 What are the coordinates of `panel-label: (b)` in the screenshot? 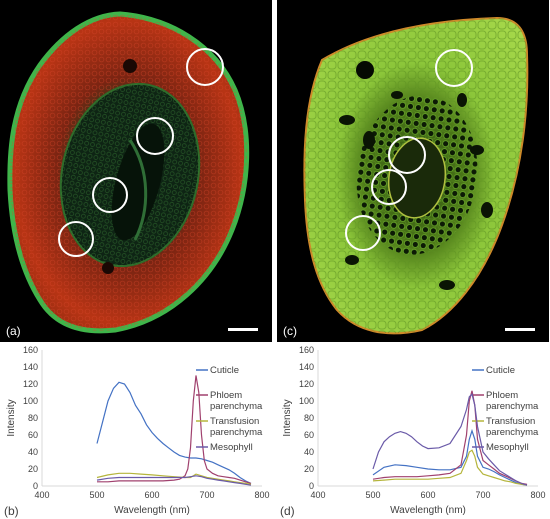 It's located at (11, 511).